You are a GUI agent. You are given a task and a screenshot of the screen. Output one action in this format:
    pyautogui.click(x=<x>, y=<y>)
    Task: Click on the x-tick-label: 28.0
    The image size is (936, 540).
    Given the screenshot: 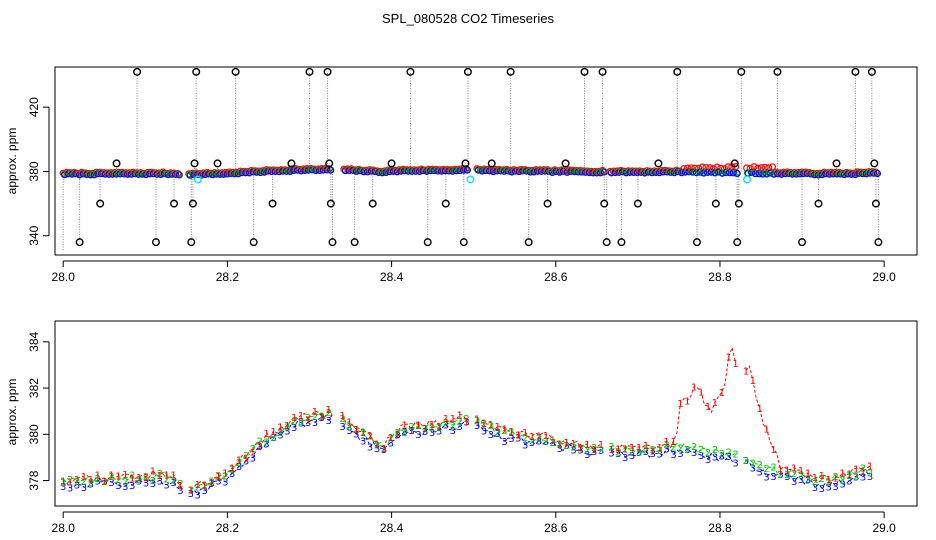 What is the action you would take?
    pyautogui.click(x=64, y=528)
    